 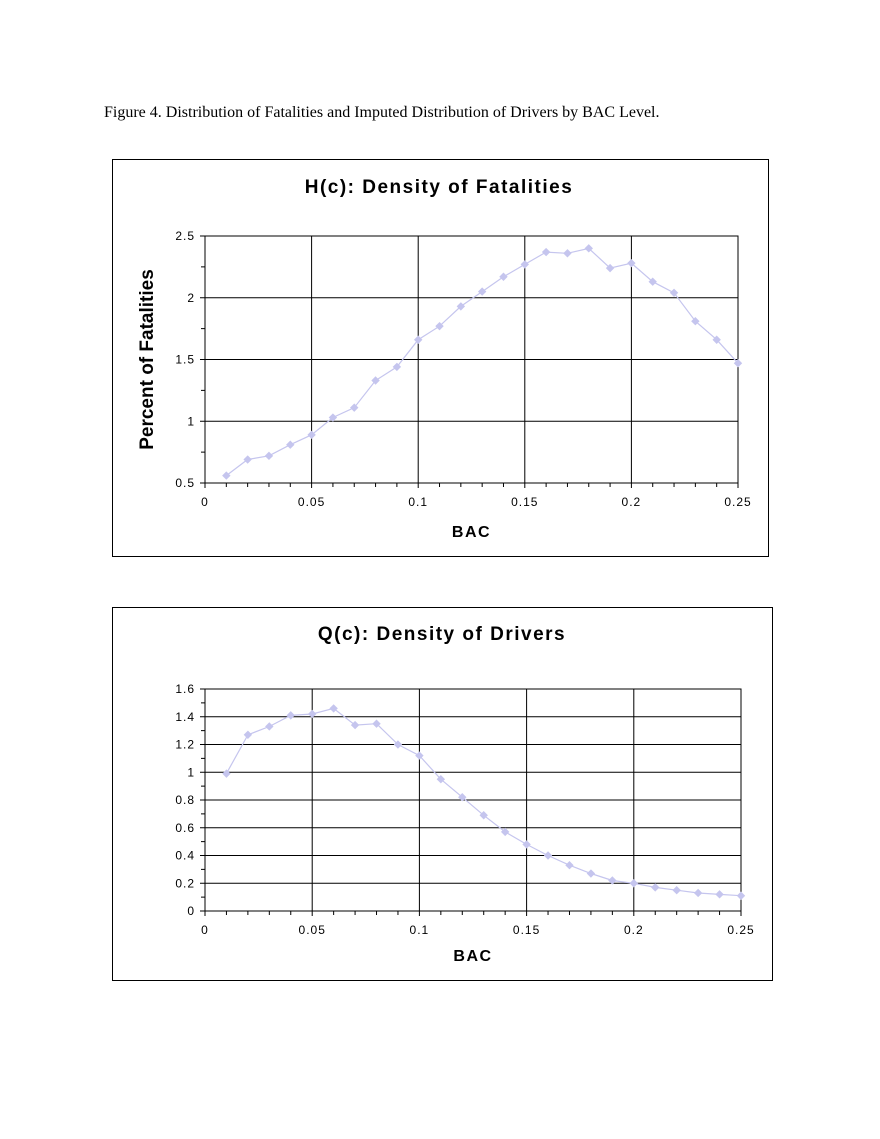 What do you see at coordinates (420, 930) in the screenshot?
I see `drivers-x-tick-label: 0.1` at bounding box center [420, 930].